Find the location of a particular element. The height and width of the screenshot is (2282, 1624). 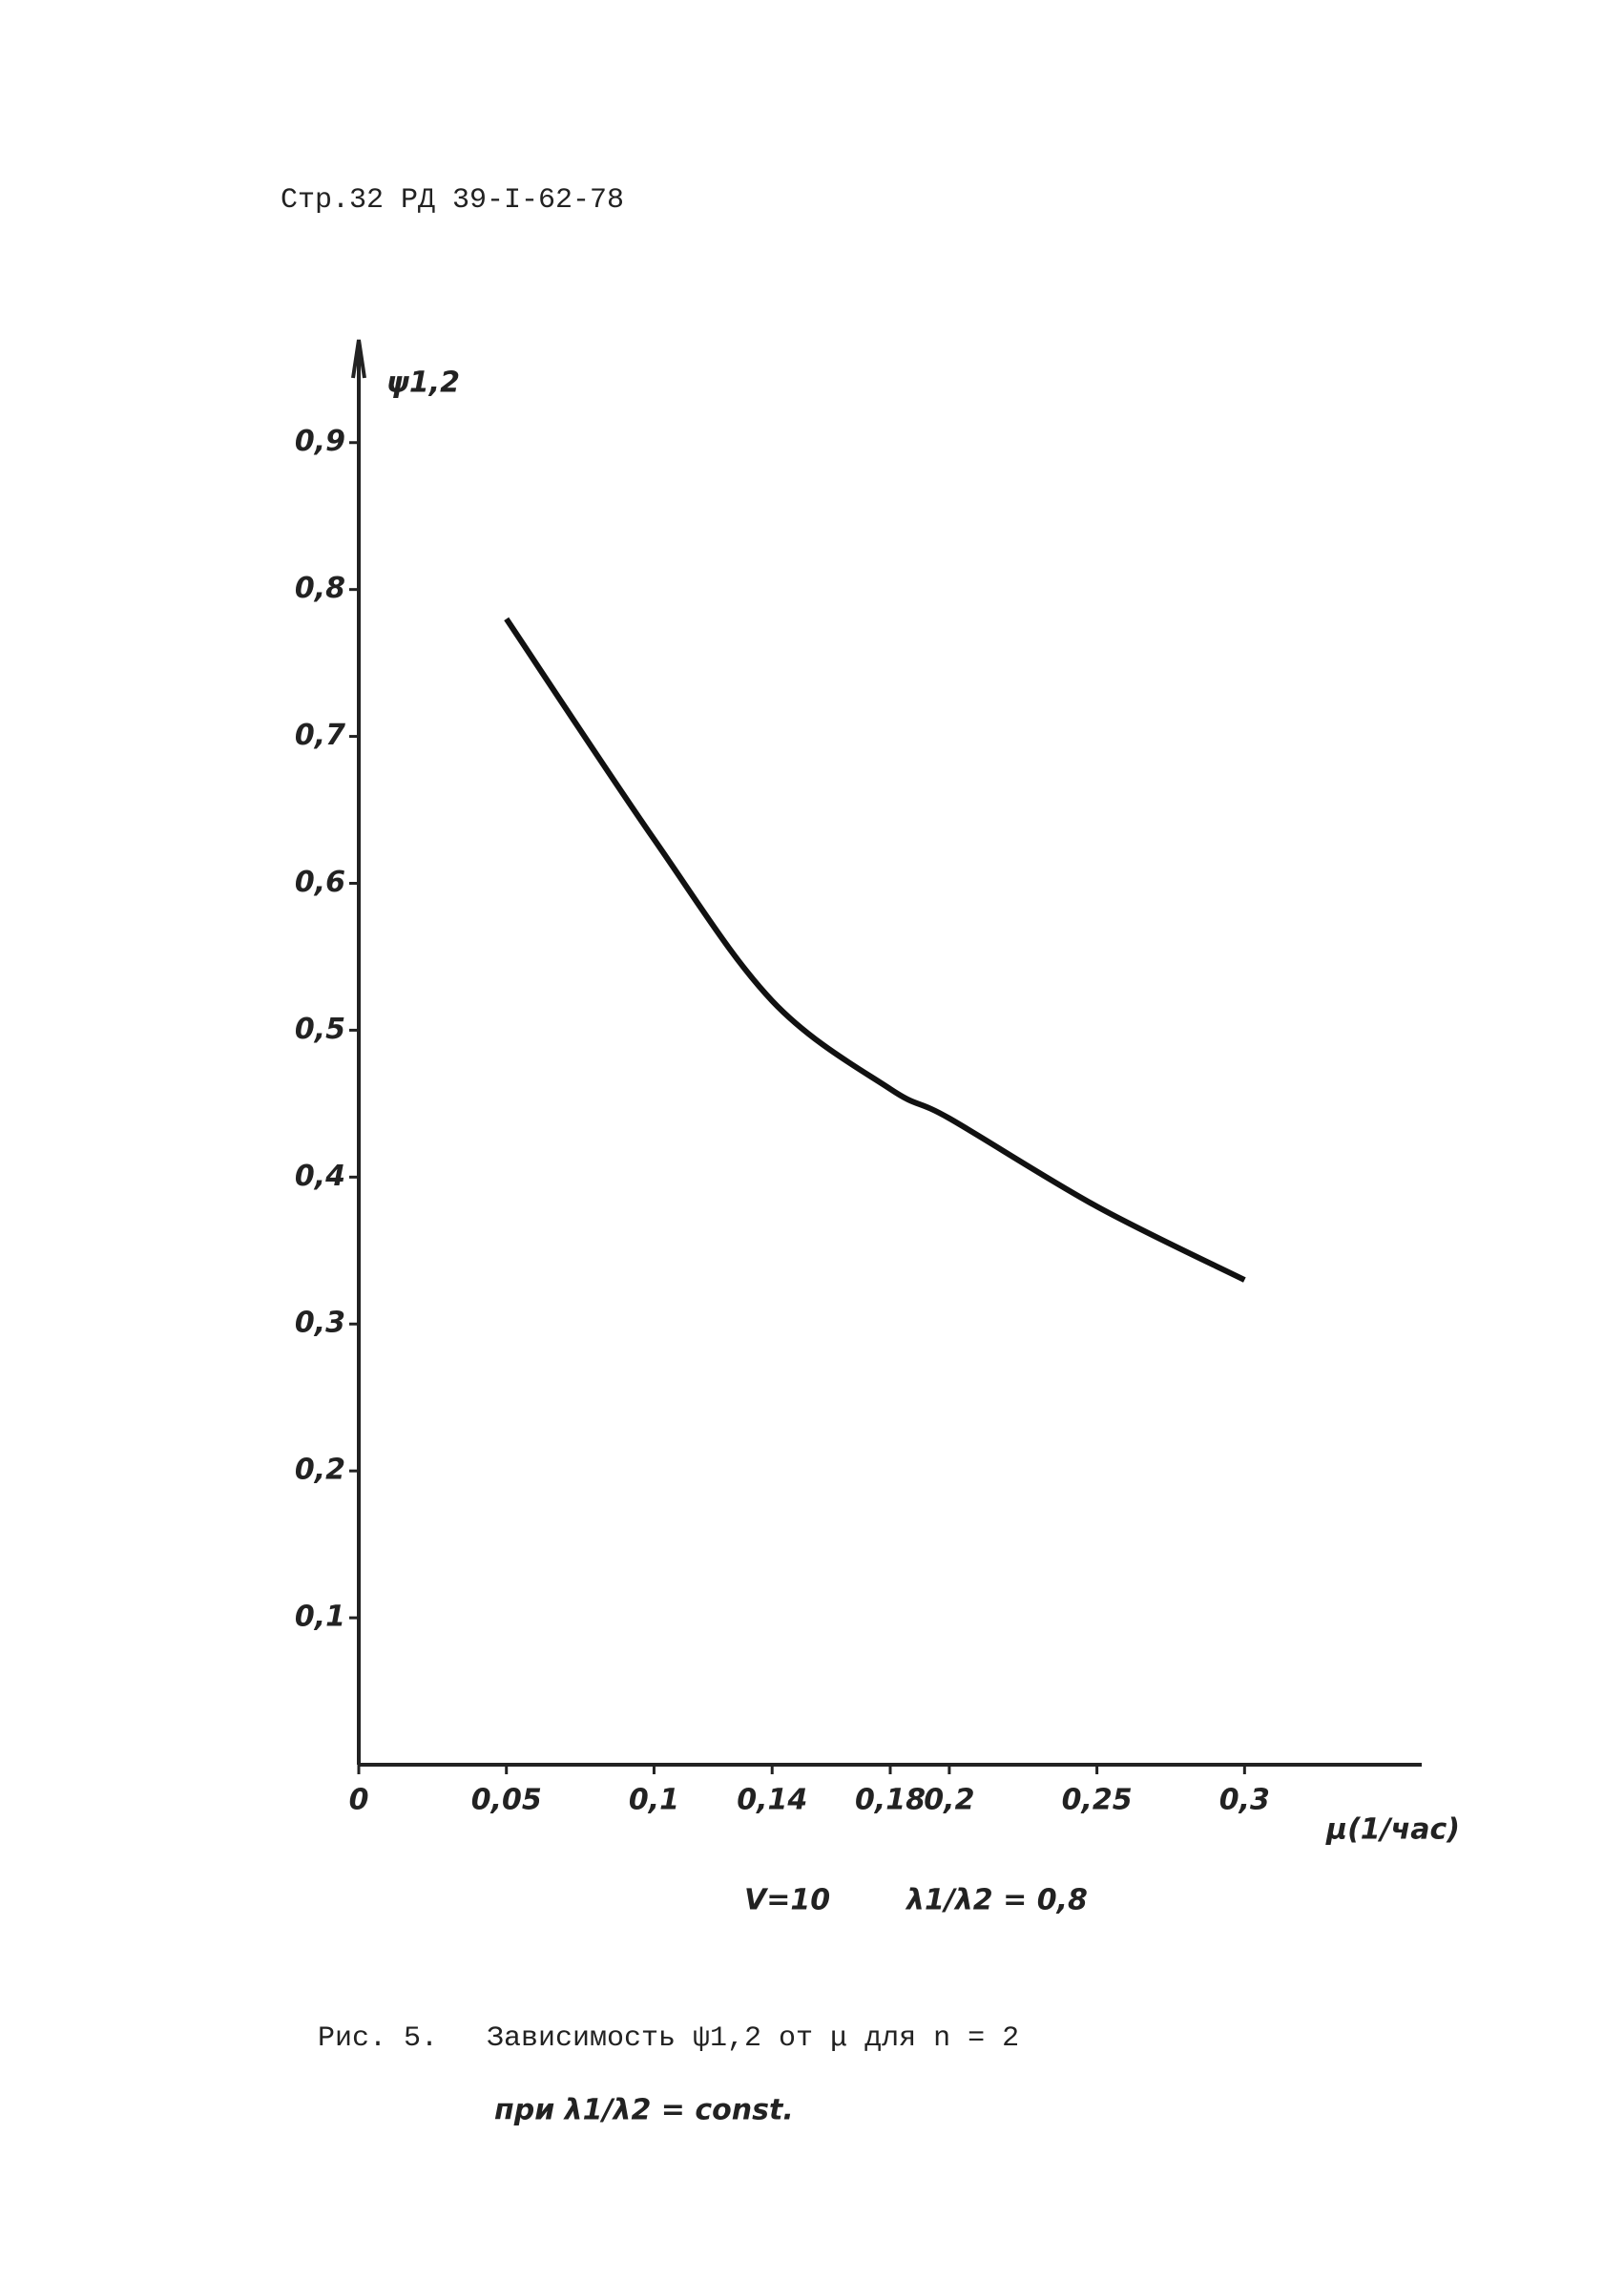

caption-text: при λ1/λ2 = const. is located at coordinates (644, 2110).